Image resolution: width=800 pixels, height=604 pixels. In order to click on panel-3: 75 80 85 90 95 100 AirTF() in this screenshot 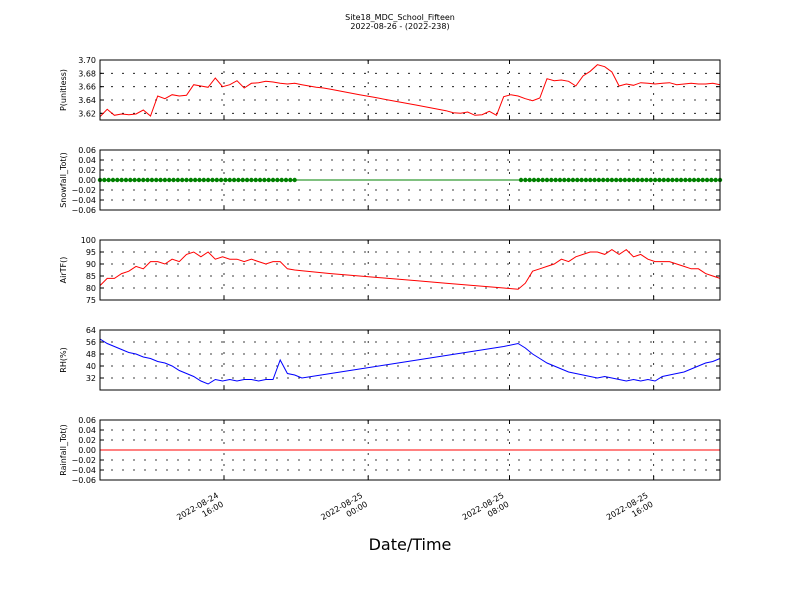, I will do `click(390, 270)`.